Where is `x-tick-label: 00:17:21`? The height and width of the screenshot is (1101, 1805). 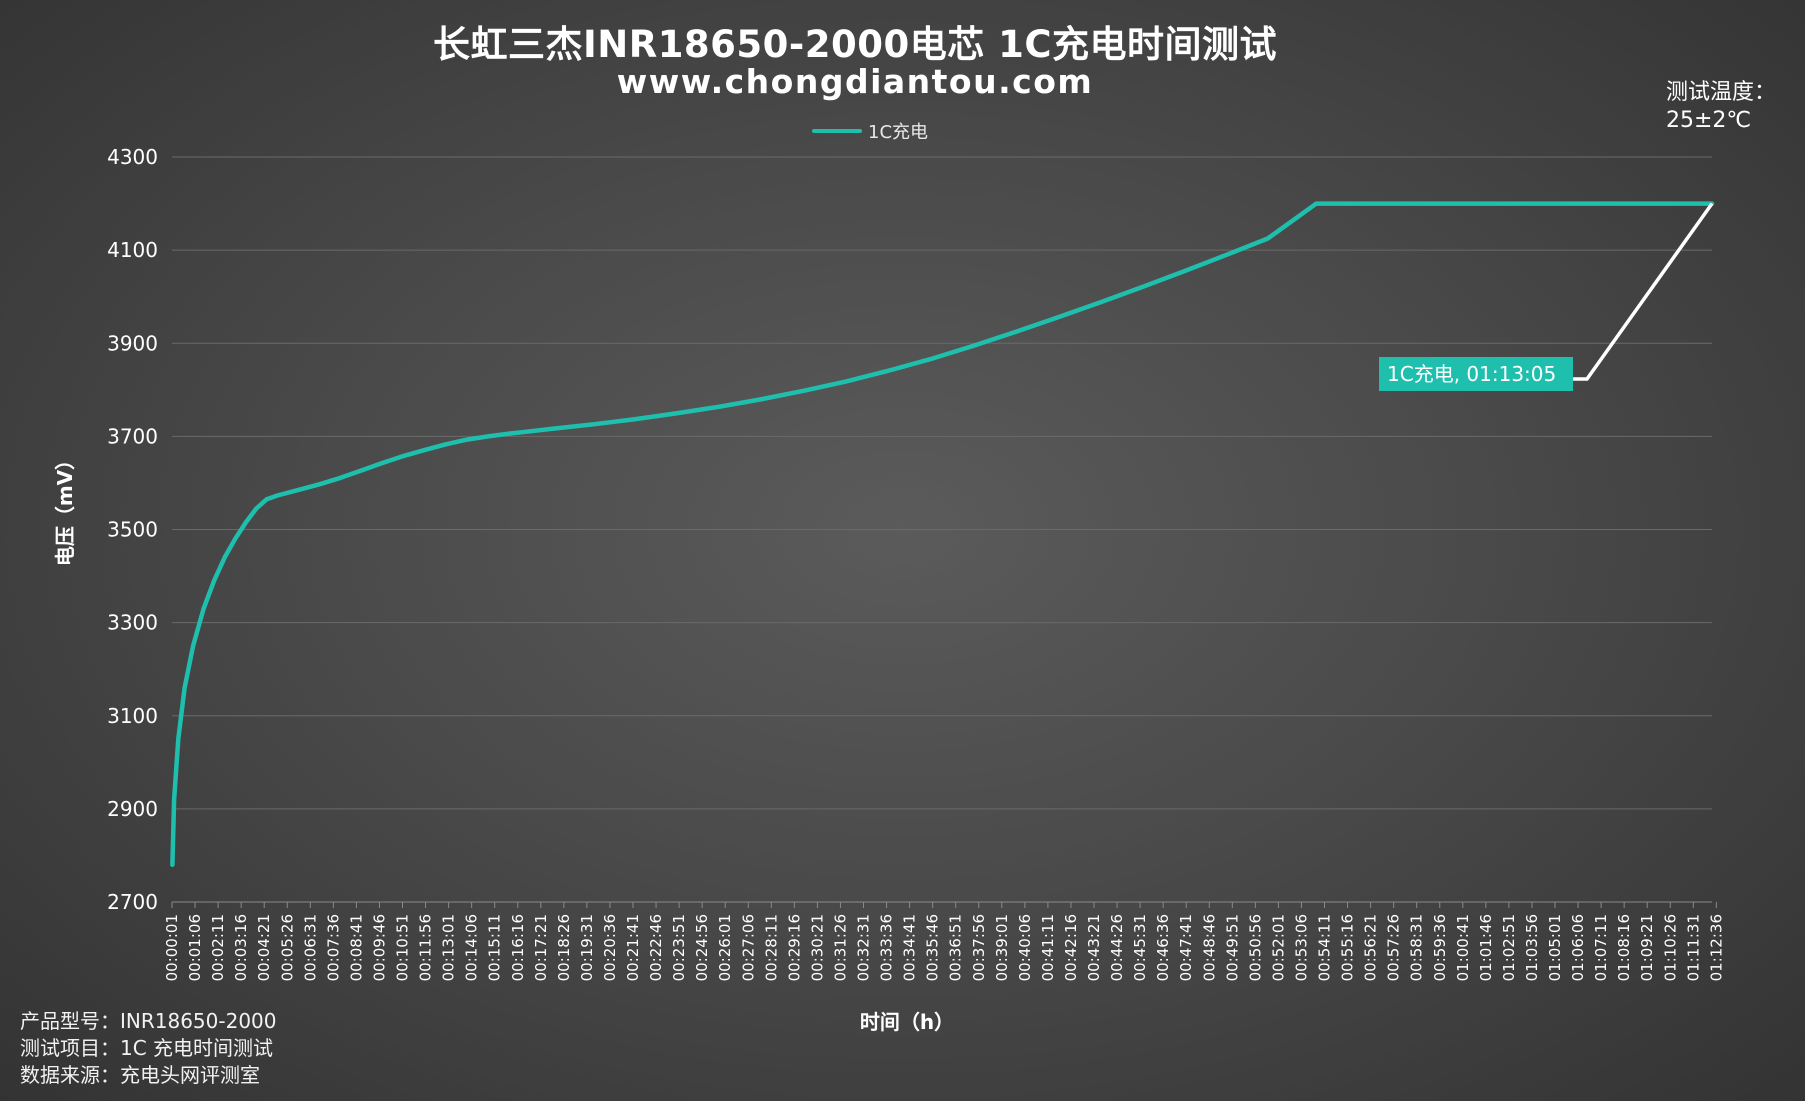 x-tick-label: 00:17:21 is located at coordinates (541, 947).